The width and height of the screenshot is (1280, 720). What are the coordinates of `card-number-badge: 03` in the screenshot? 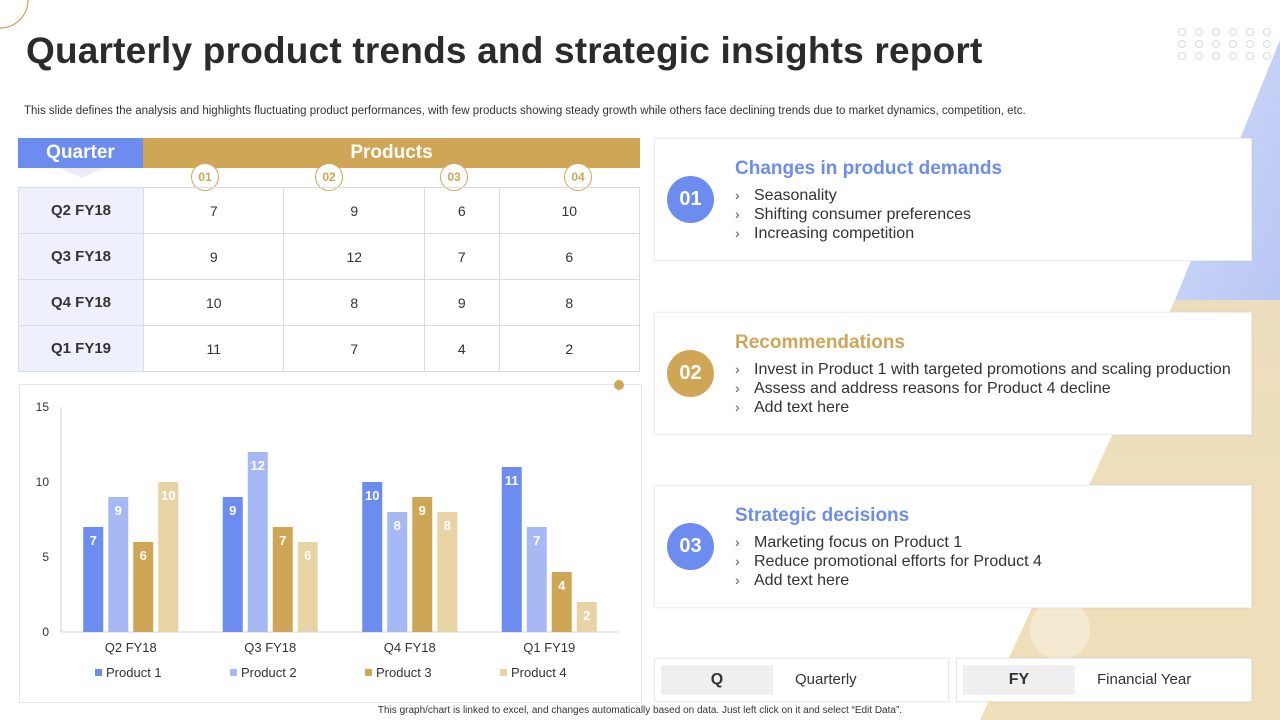 It's located at (690, 546).